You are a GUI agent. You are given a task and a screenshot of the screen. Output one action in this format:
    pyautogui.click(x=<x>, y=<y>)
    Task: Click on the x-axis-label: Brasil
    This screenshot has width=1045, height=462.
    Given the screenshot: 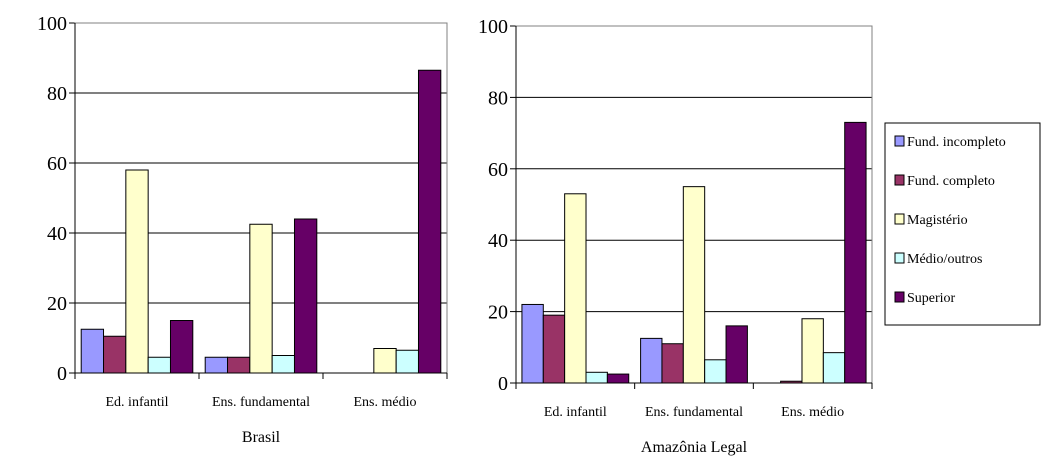 What is the action you would take?
    pyautogui.click(x=261, y=437)
    